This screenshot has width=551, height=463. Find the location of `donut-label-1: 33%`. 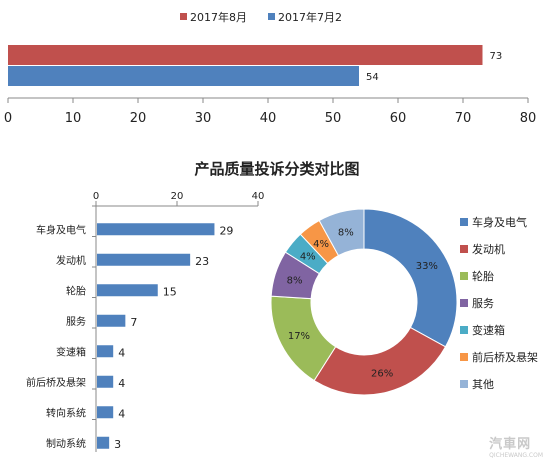

donut-label-1: 33% is located at coordinates (427, 266).